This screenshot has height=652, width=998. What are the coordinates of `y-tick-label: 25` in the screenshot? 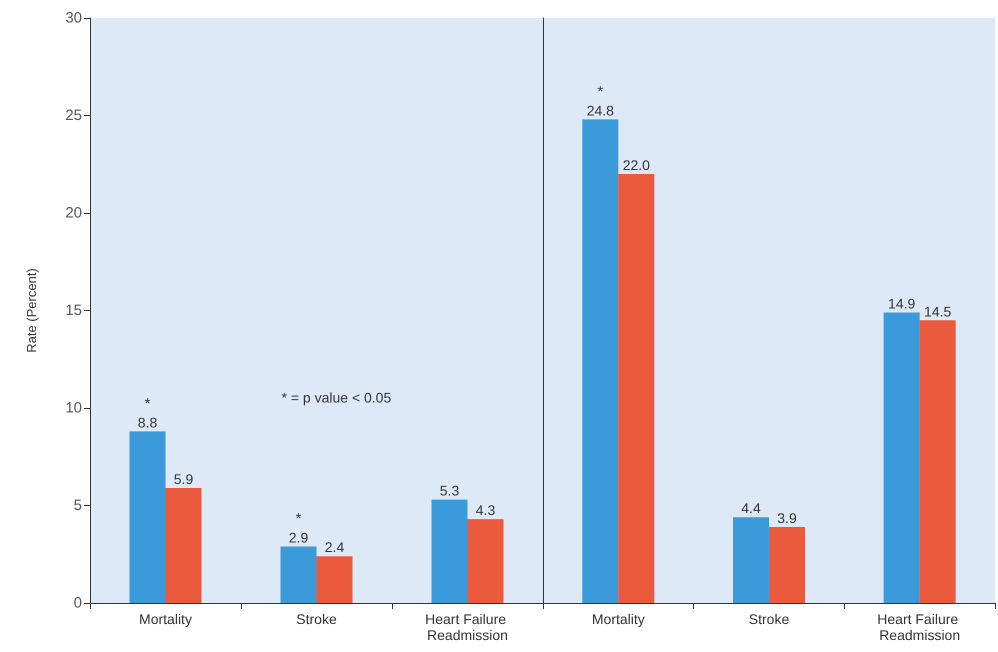 It's located at (73, 115).